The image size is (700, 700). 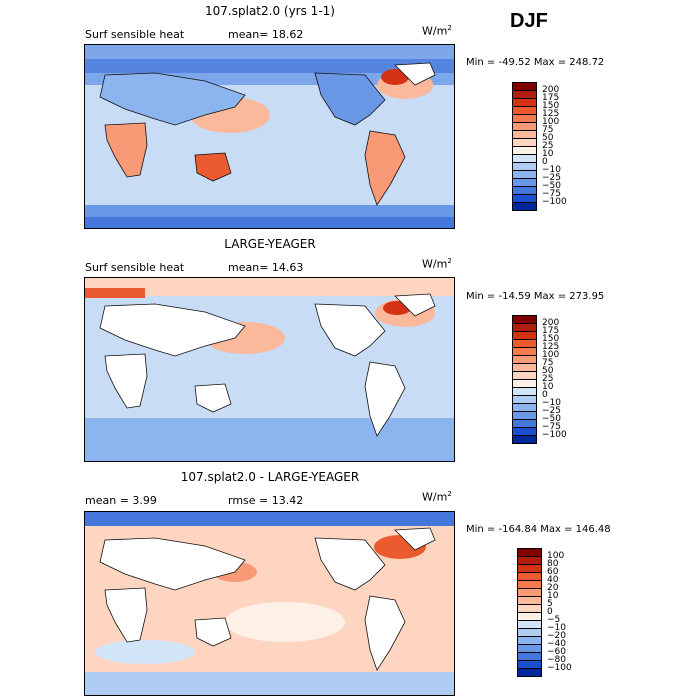 I want to click on panel-2-colorbar-label: −25, so click(x=551, y=411).